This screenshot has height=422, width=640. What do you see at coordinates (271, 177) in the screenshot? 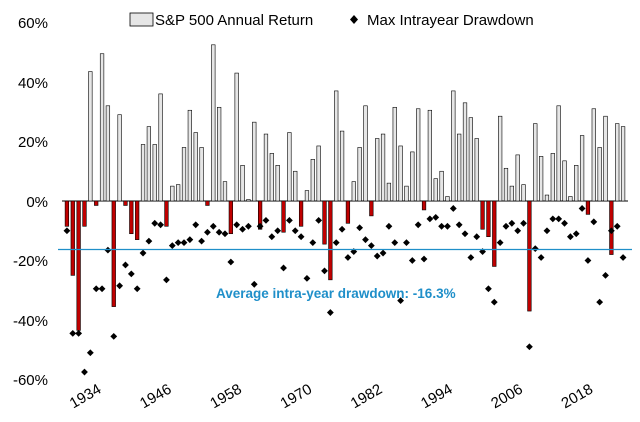
I see `return-bar-1964` at bounding box center [271, 177].